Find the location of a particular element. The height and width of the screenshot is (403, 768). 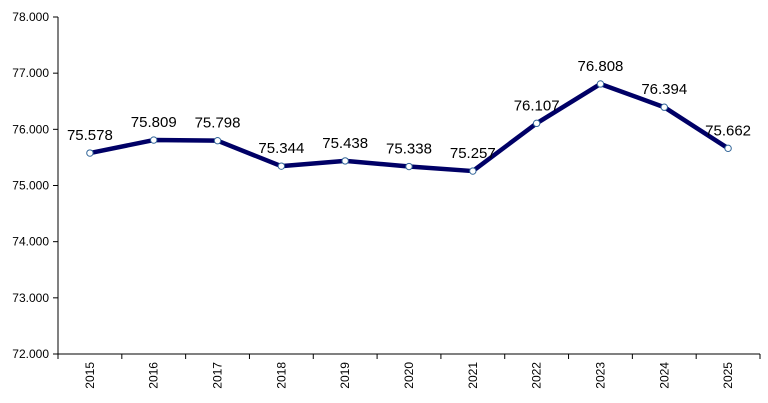

data-label: 75.438 is located at coordinates (345, 143).